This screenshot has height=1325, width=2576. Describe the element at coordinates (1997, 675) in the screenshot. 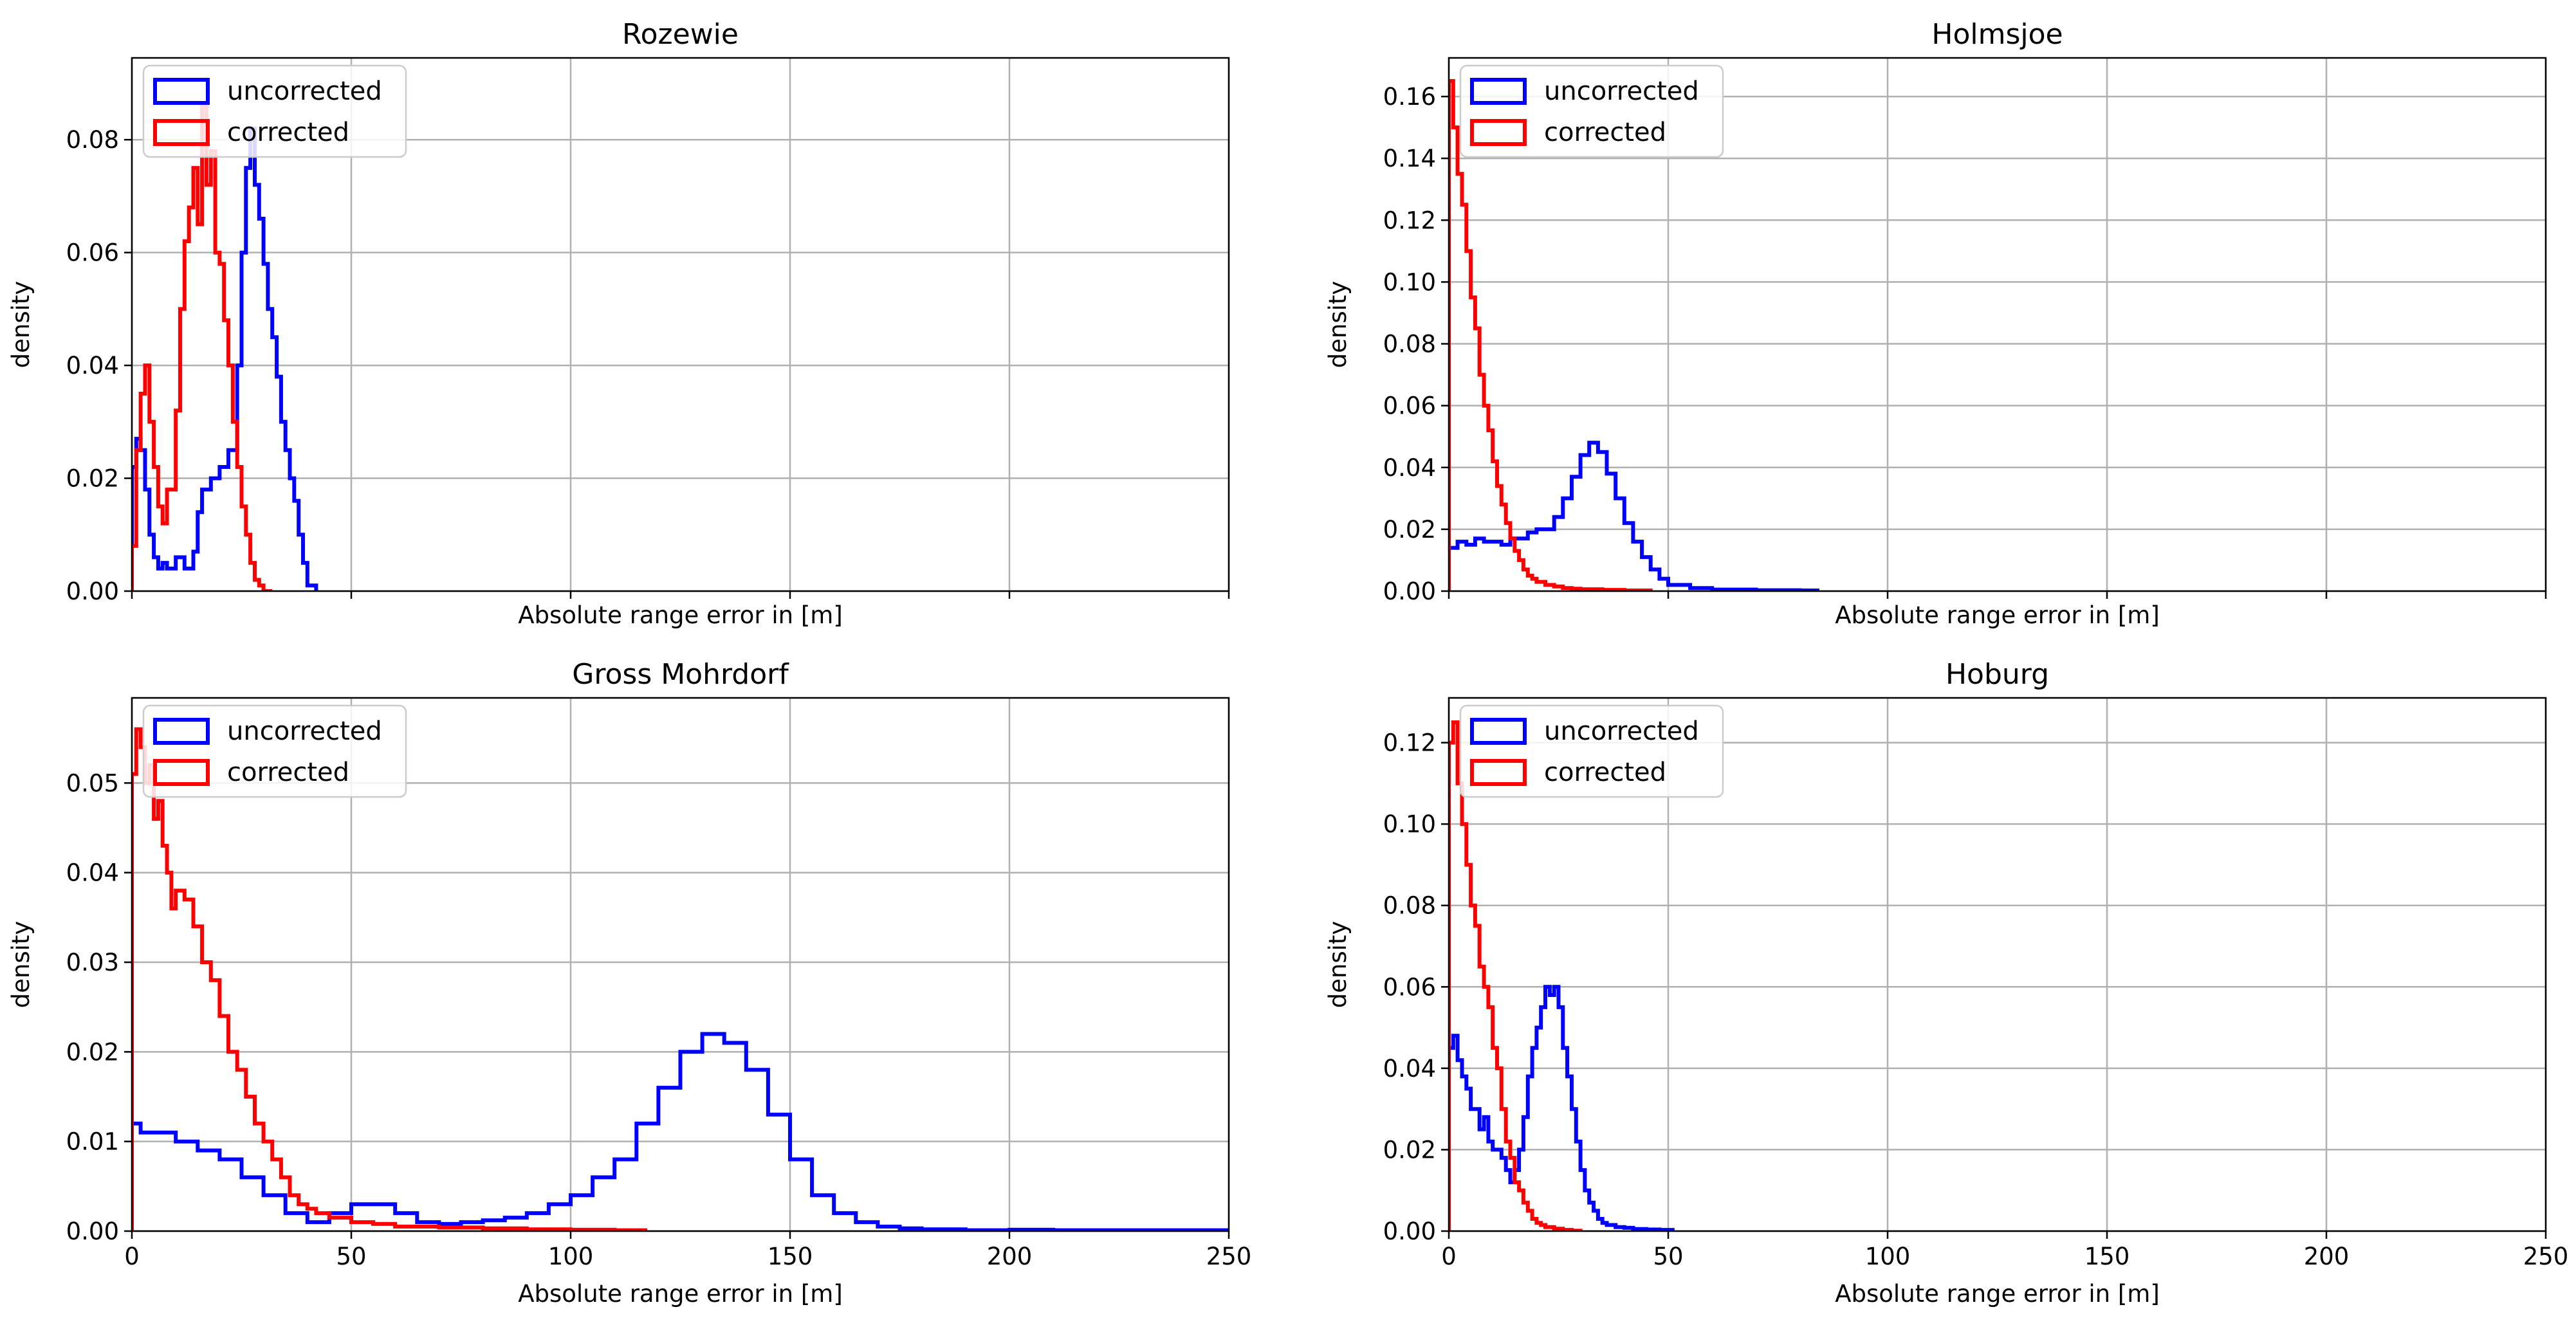

I see `subplot-title: Hoburg` at that location.